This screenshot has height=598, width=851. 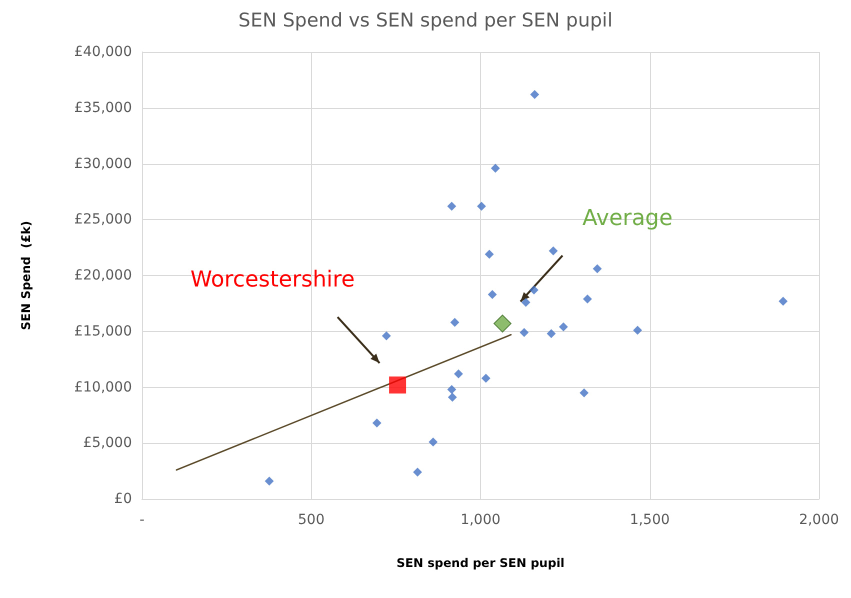 I want to click on x-tick-label: 500, so click(x=311, y=520).